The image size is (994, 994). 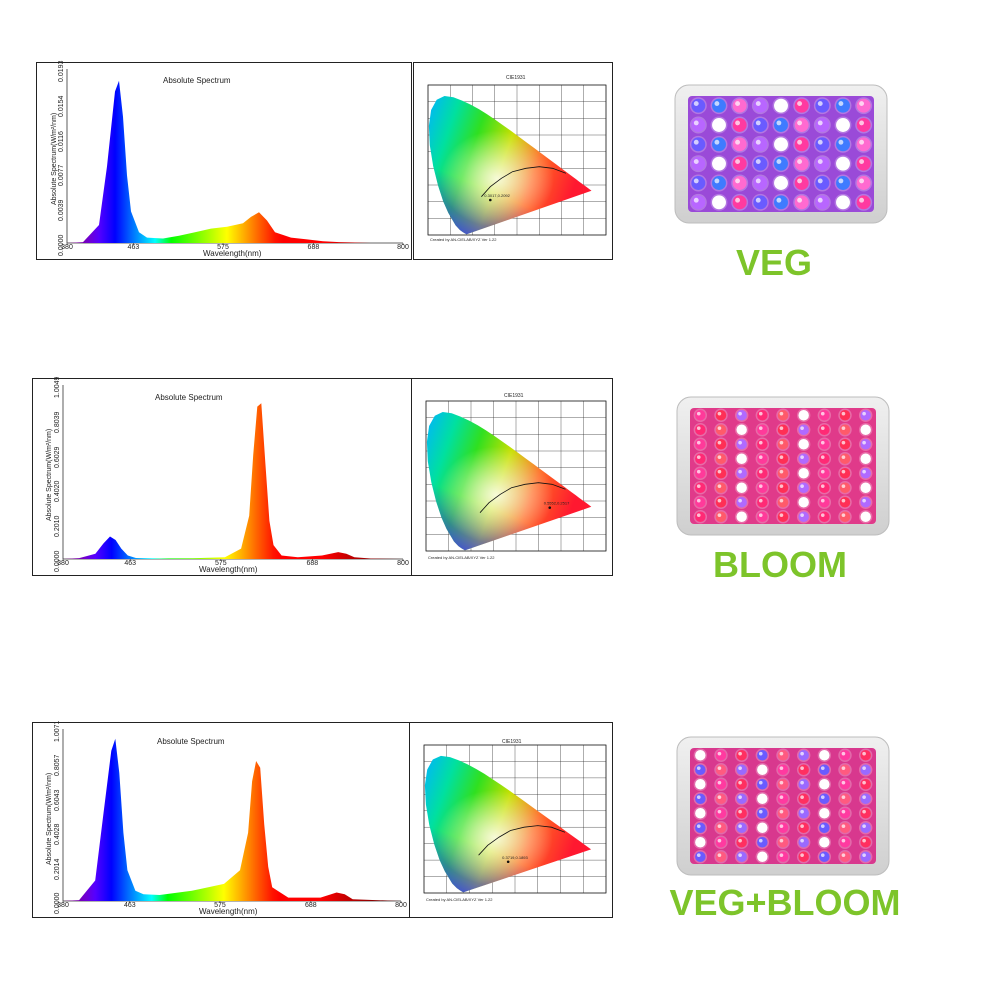 What do you see at coordinates (57, 834) in the screenshot?
I see `y-tick-label: 0.4028` at bounding box center [57, 834].